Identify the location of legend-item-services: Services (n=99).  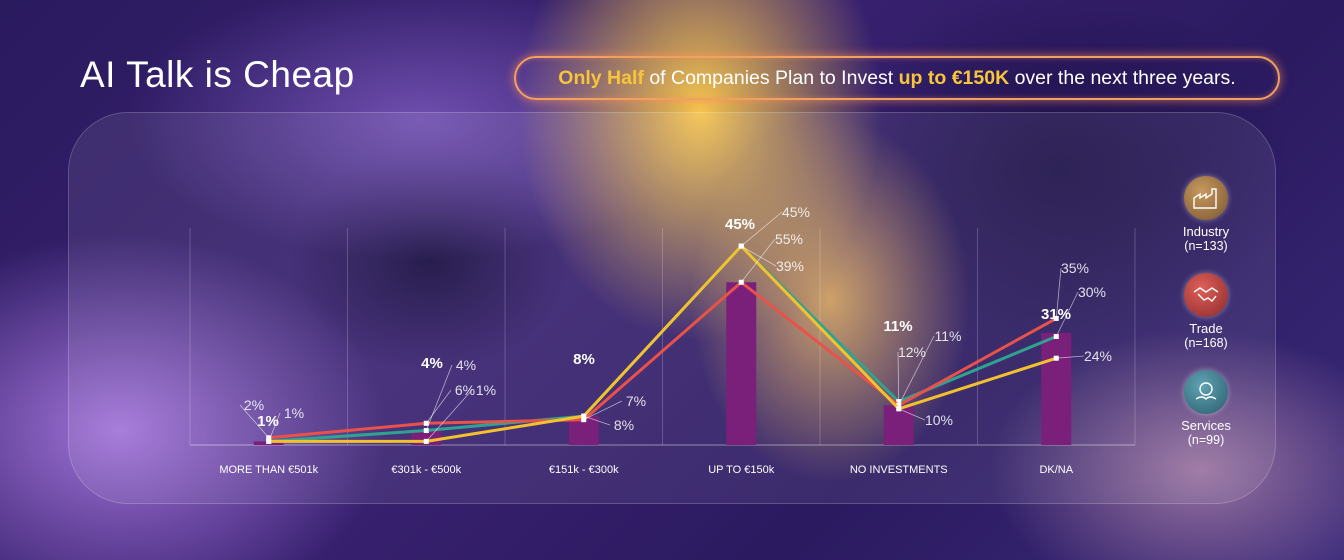
(1206, 409).